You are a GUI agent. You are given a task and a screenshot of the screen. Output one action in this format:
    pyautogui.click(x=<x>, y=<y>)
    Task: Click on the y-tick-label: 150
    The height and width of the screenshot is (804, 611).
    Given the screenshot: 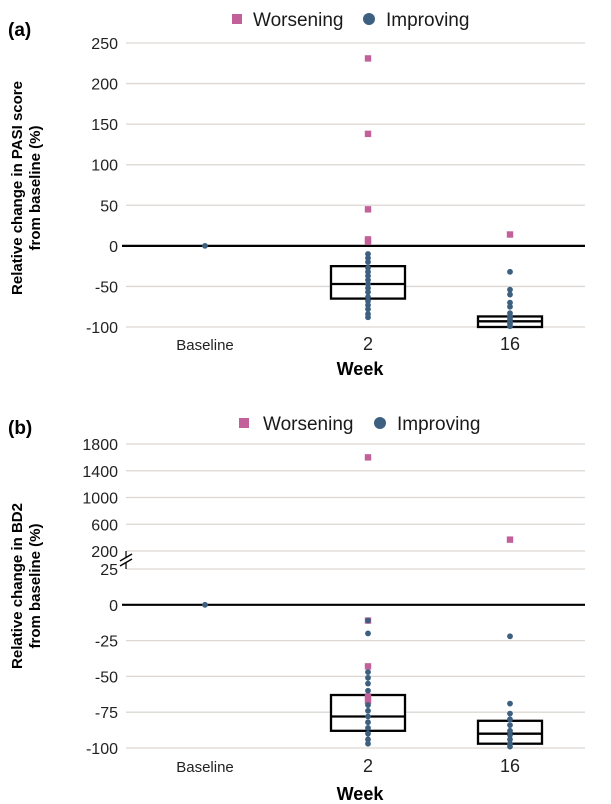 What is the action you would take?
    pyautogui.click(x=104, y=125)
    